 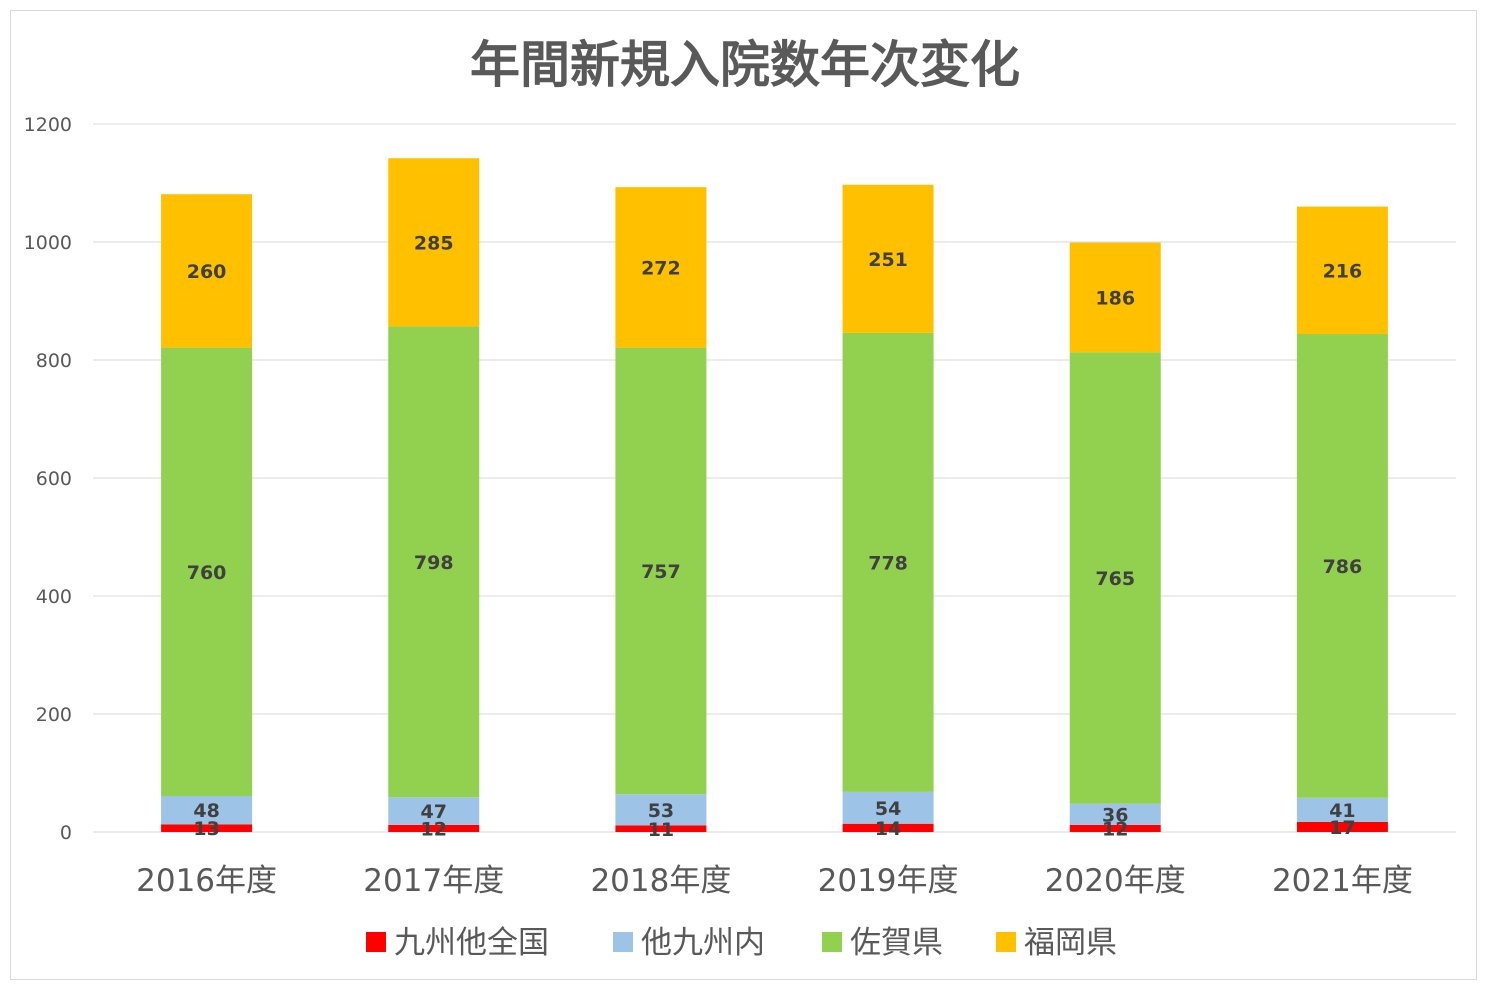 I want to click on data-label: 757, so click(x=661, y=572).